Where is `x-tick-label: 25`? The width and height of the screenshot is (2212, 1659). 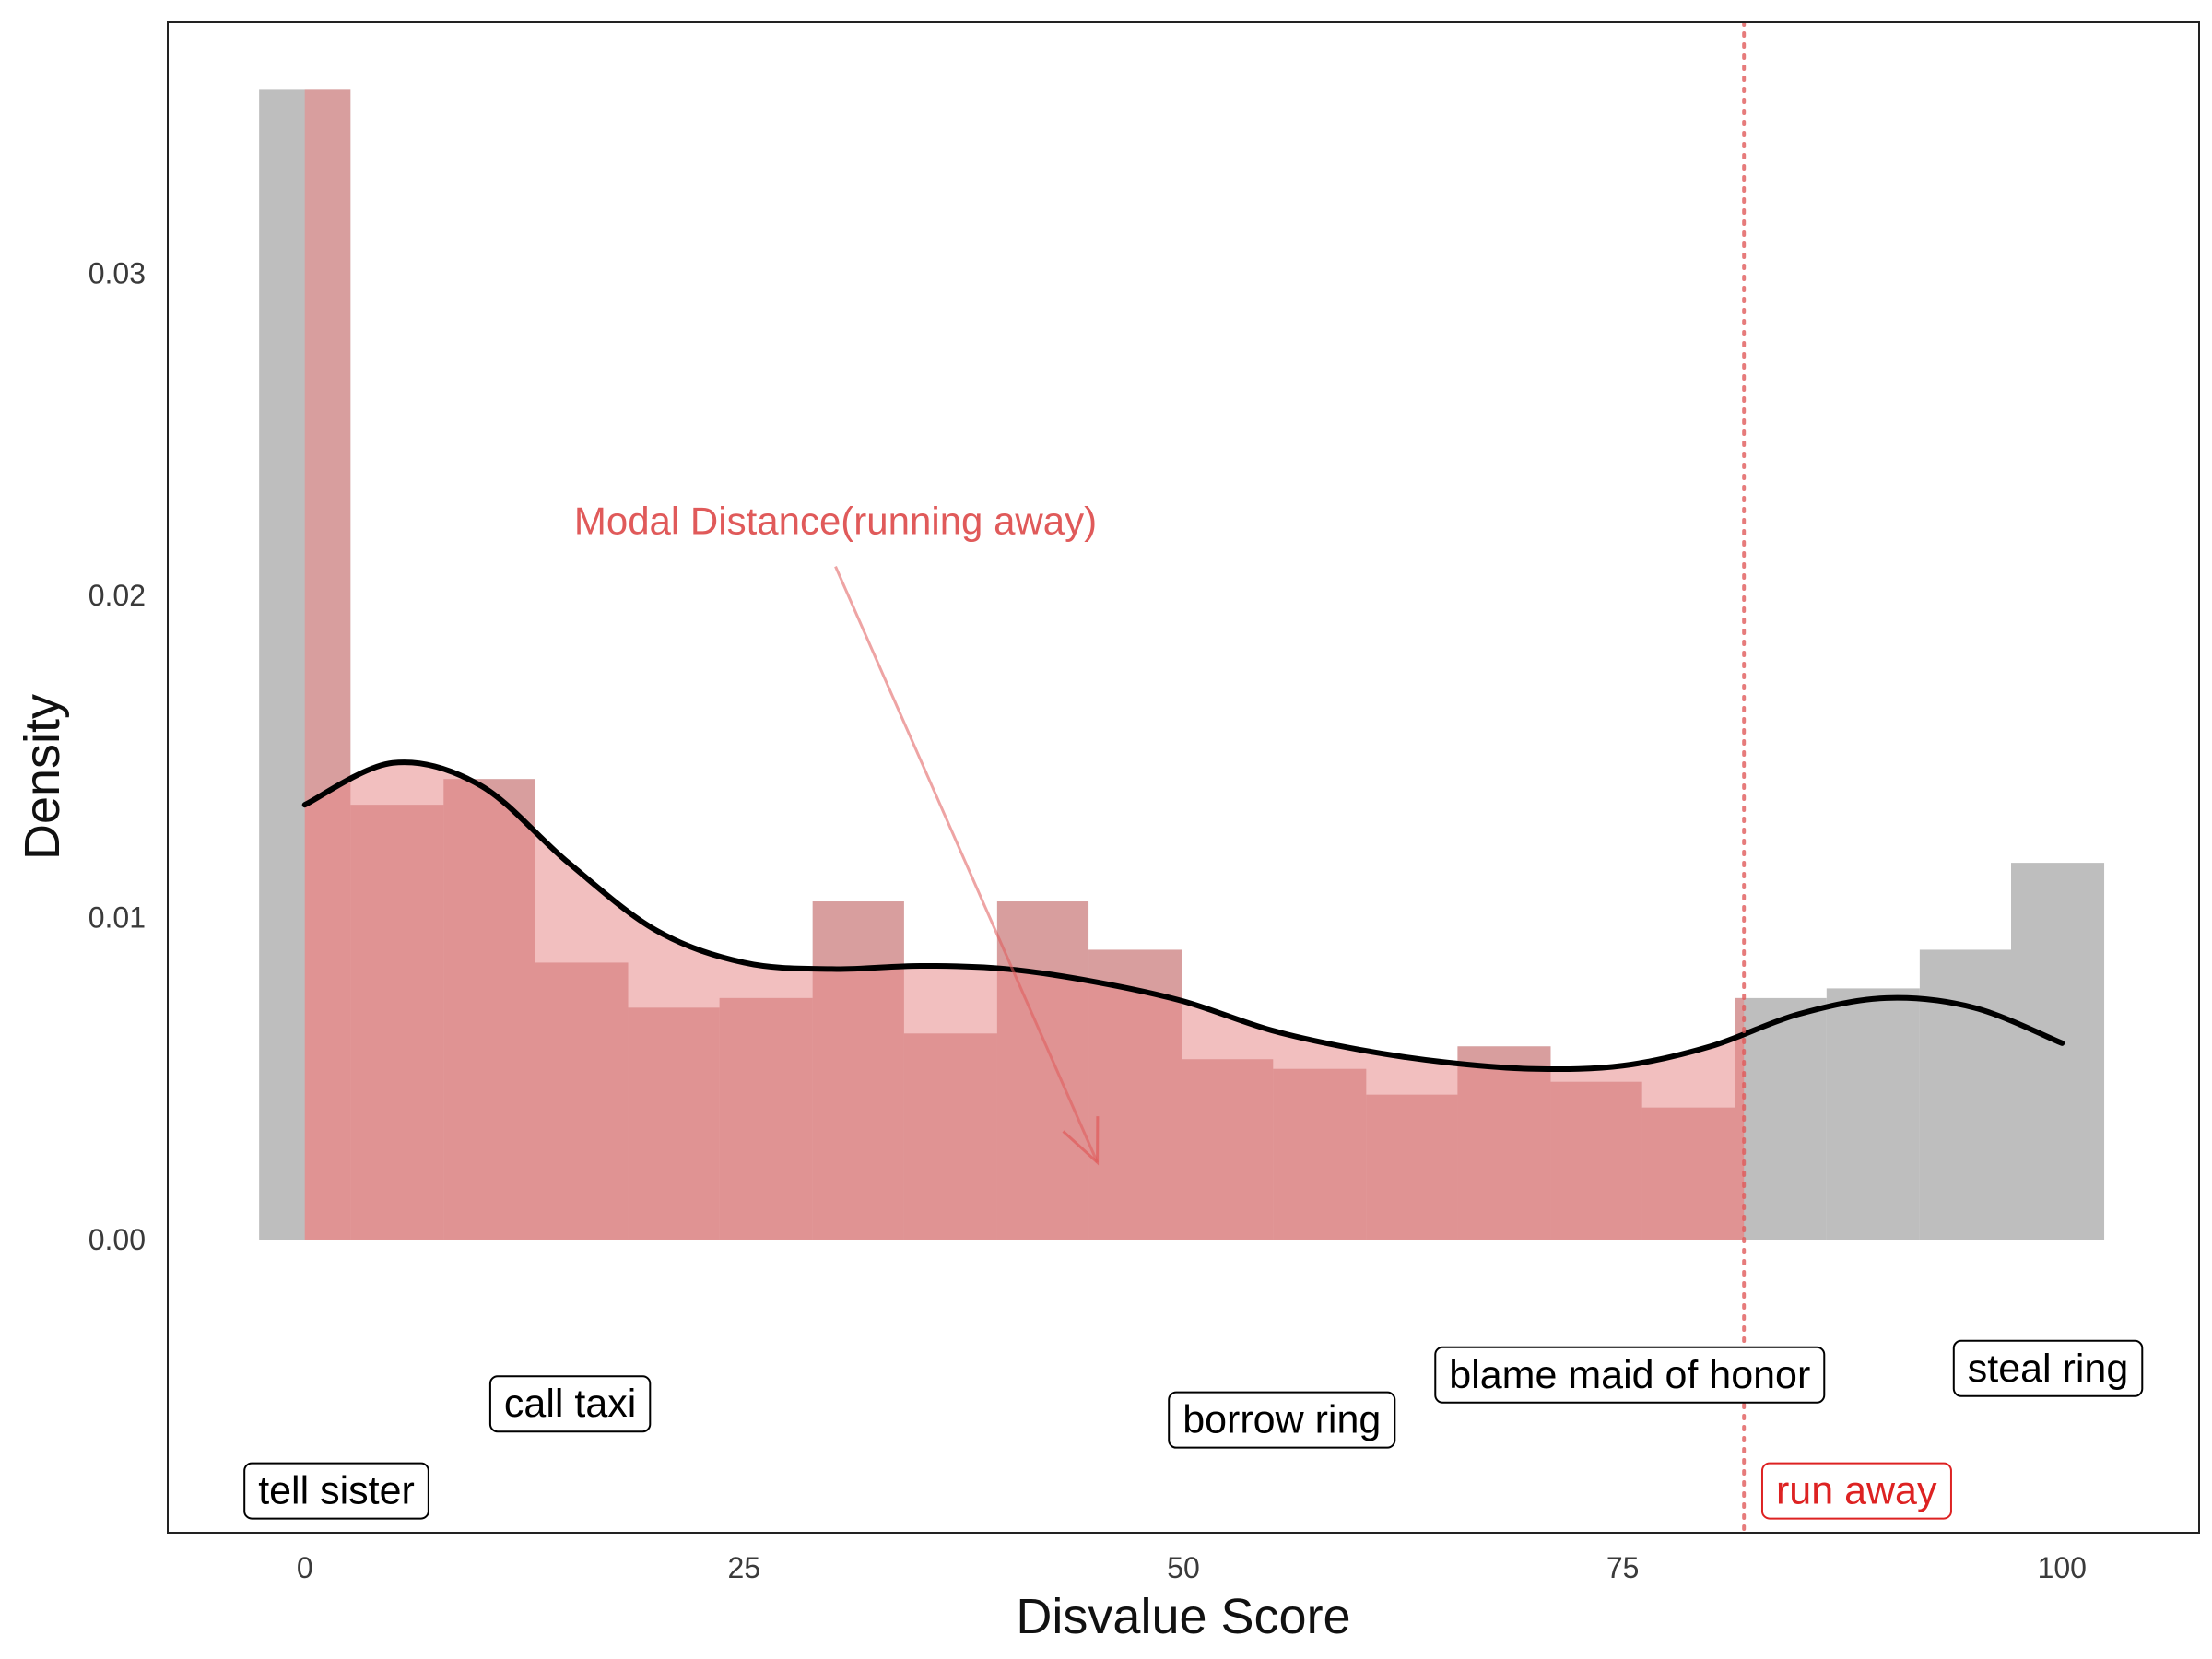 x-tick-label: 25 is located at coordinates (744, 1567).